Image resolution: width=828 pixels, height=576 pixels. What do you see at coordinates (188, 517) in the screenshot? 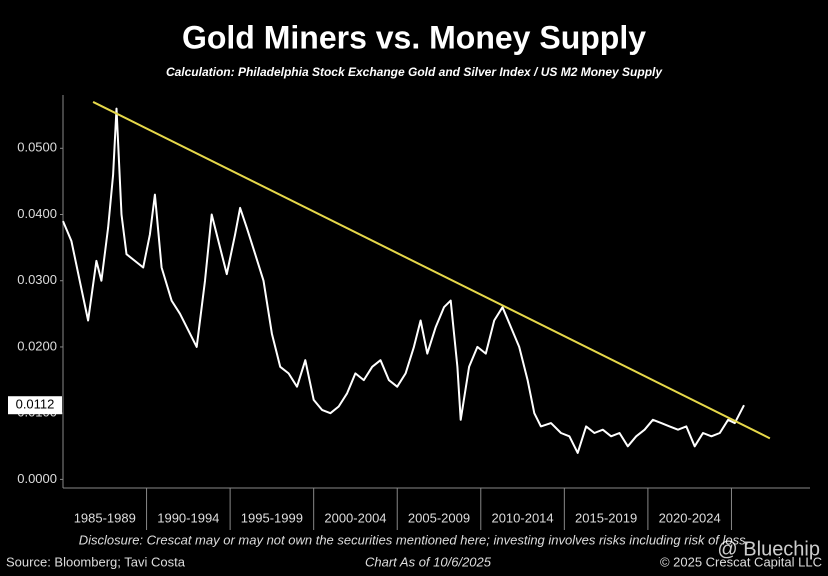
I see `x-tick-label: 1990-1994` at bounding box center [188, 517].